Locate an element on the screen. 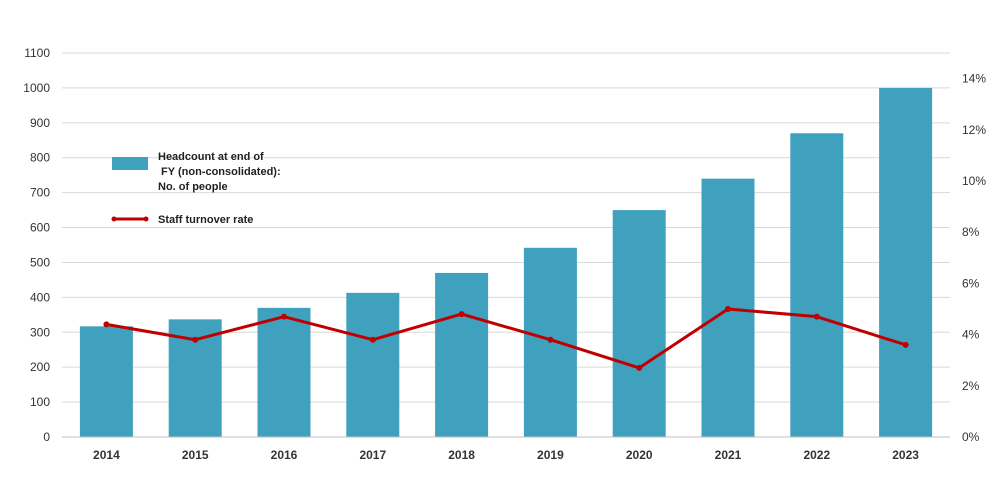 This screenshot has height=500, width=1007. left-tick-label: 1000 is located at coordinates (36, 88).